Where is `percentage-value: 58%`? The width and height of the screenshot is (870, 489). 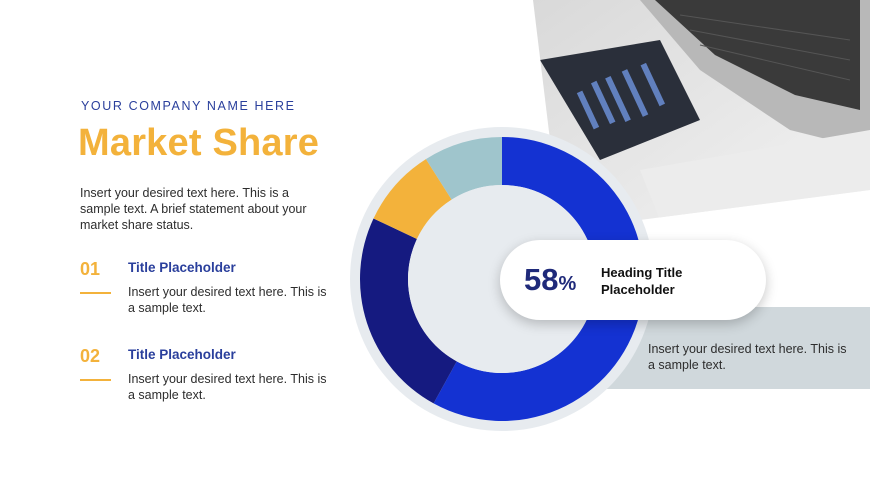 percentage-value: 58% is located at coordinates (550, 280).